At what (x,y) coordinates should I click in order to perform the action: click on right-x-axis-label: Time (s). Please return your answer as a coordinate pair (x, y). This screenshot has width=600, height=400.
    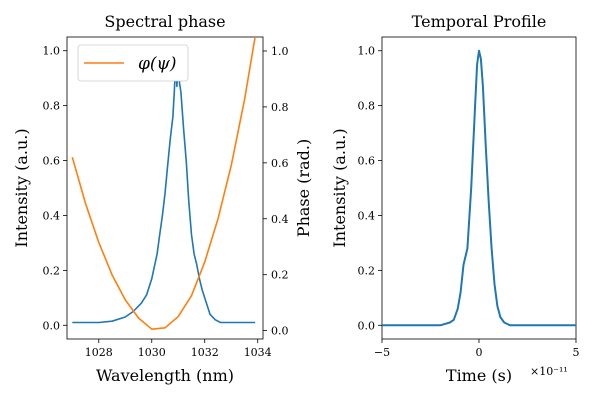
    Looking at the image, I should click on (479, 375).